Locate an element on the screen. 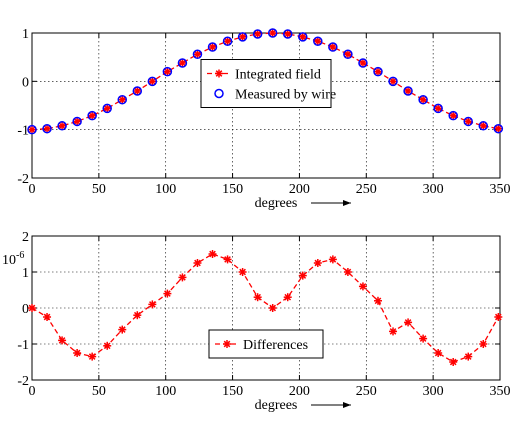 This screenshot has width=518, height=425. x-tick-label: 300 is located at coordinates (433, 189).